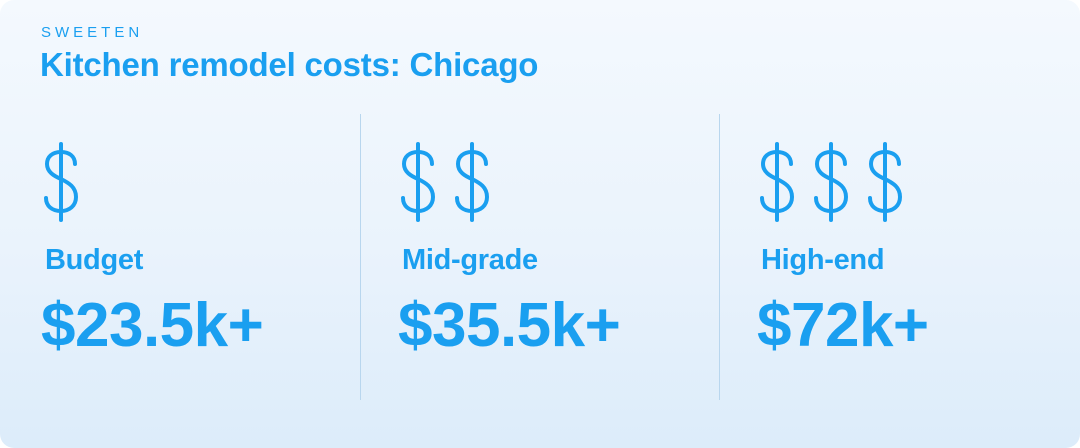  I want to click on tier-price: $23.5k+, so click(152, 325).